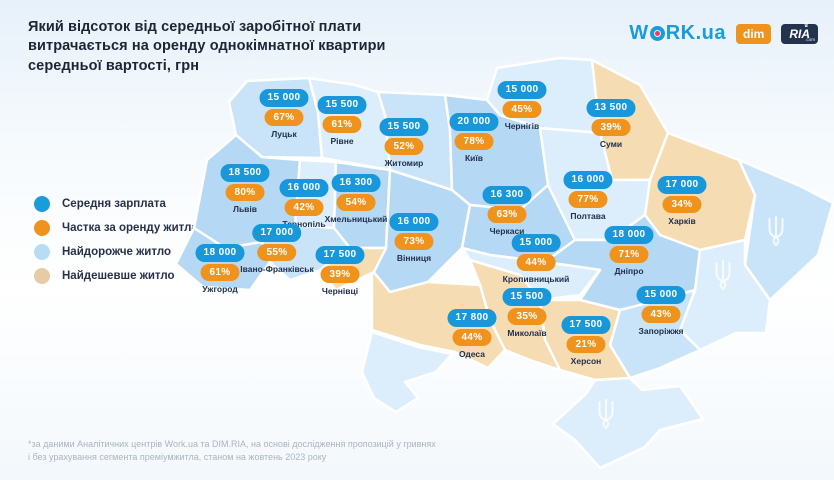 This screenshot has width=834, height=480. I want to click on rent-share-pill: 34%, so click(682, 204).